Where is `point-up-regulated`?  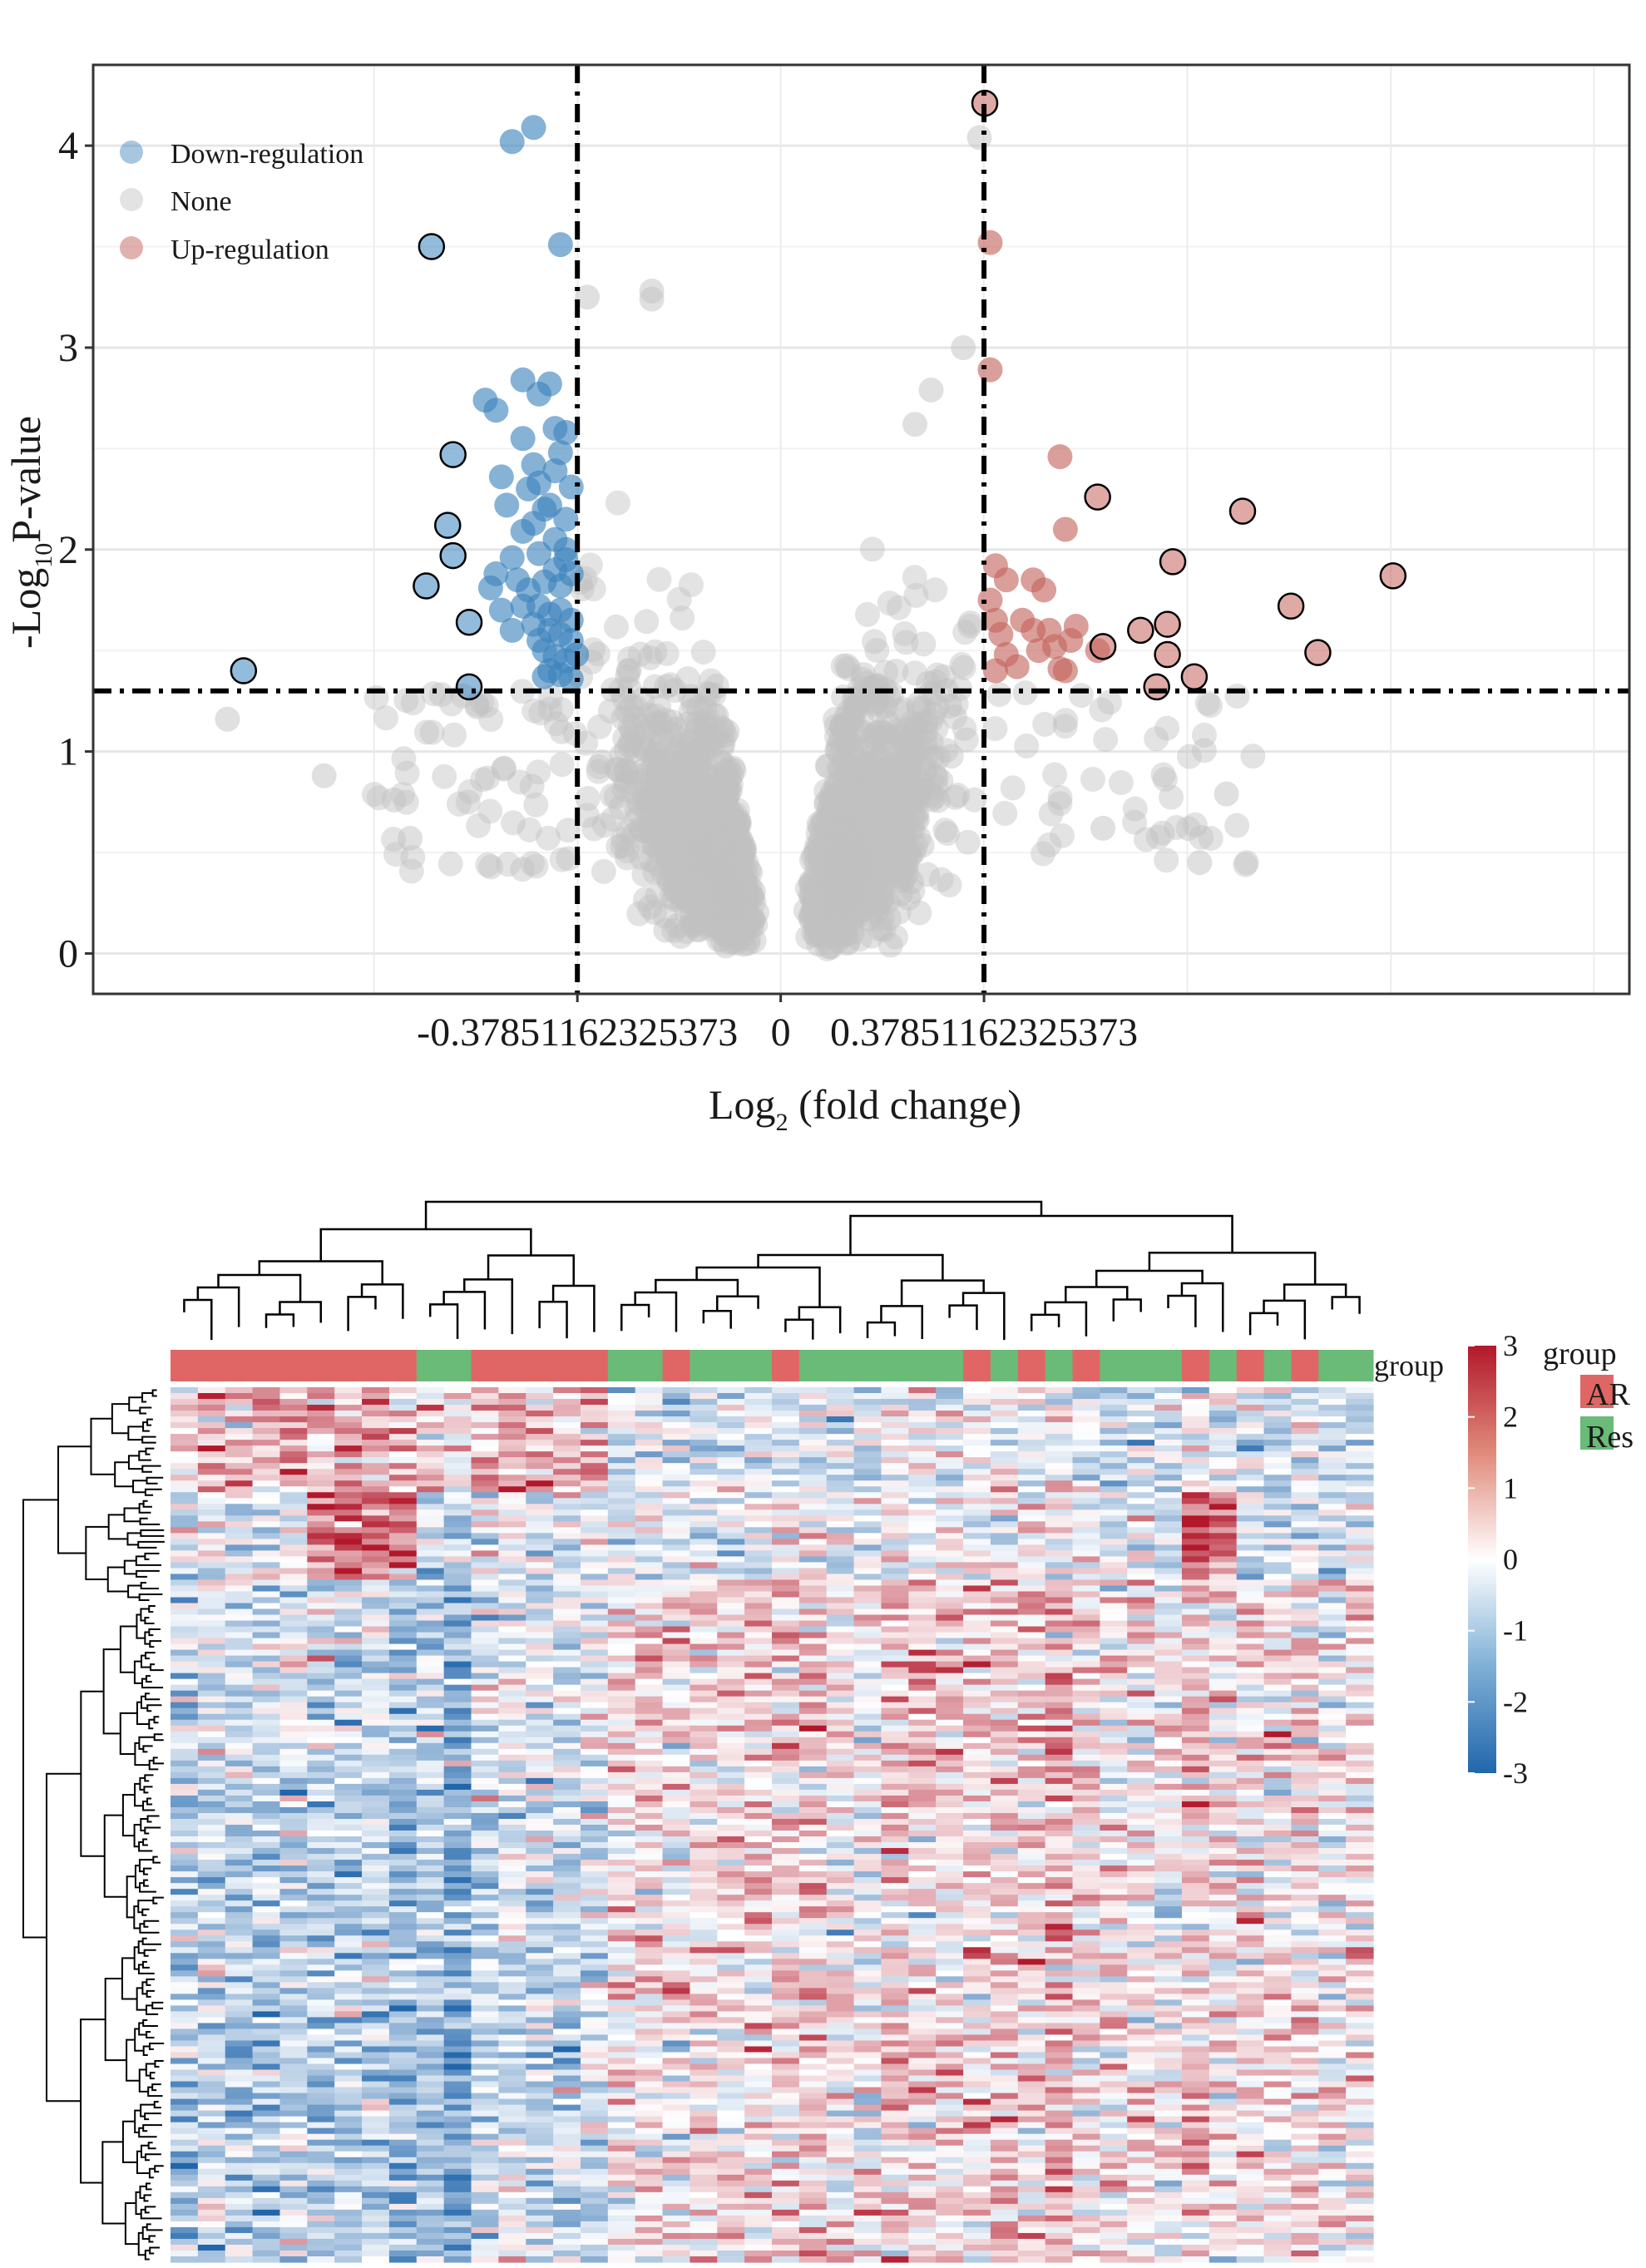
point-up-regulated is located at coordinates (1076, 627).